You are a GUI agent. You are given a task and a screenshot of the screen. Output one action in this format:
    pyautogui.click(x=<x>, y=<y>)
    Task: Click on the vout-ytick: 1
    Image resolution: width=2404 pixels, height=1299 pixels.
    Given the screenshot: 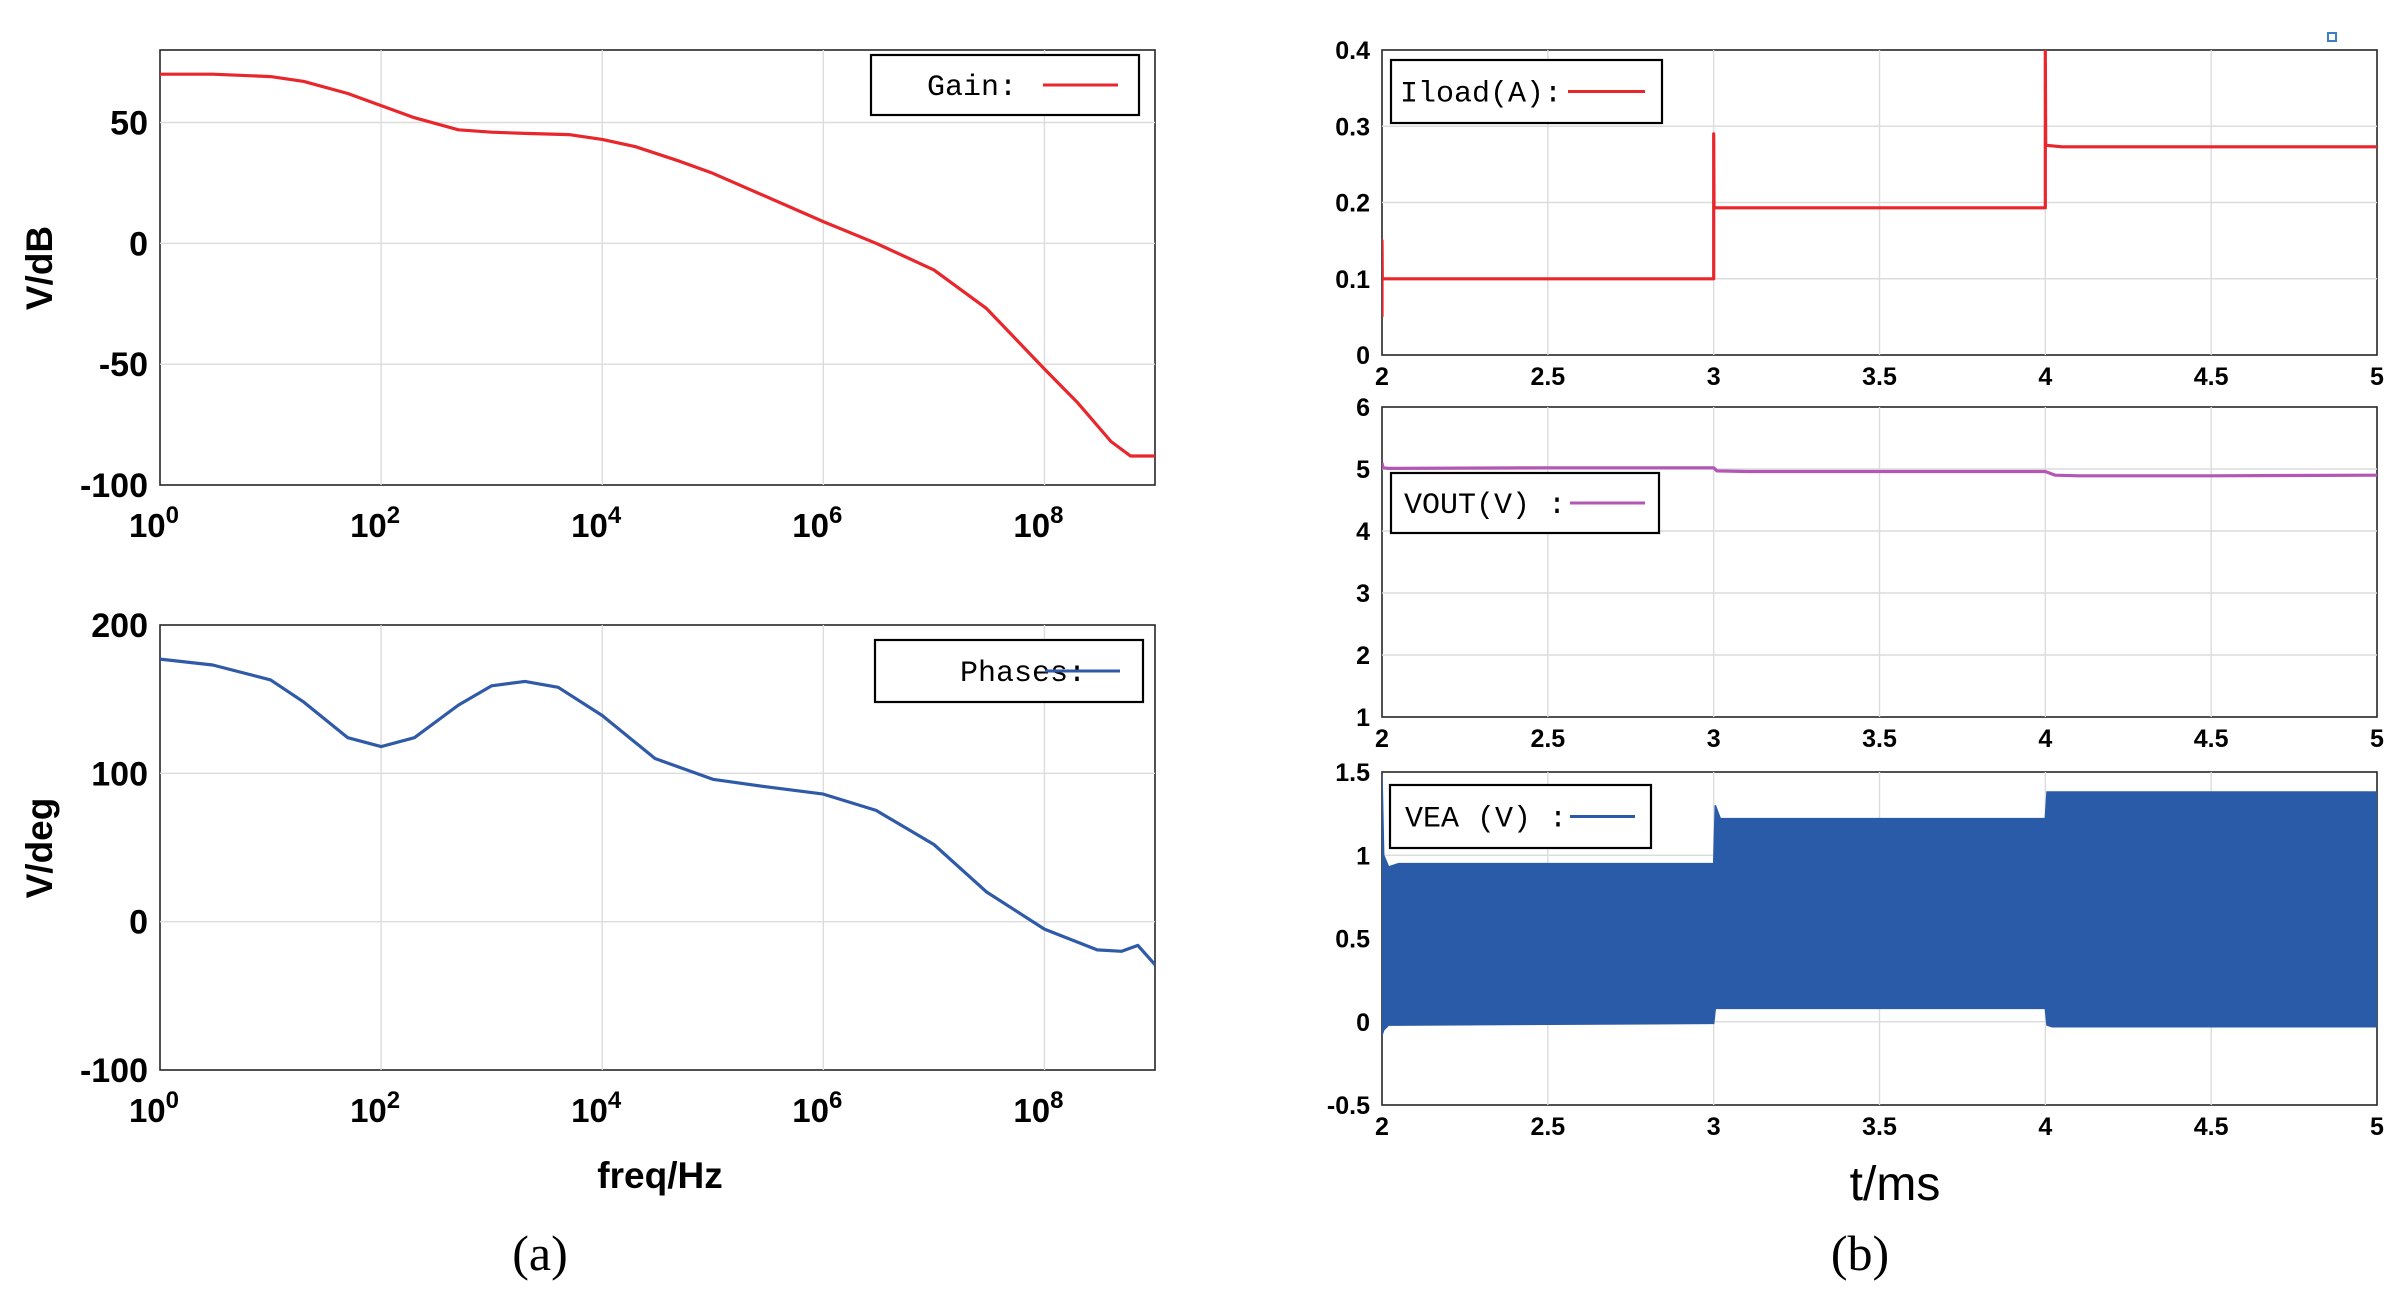 What is the action you would take?
    pyautogui.click(x=1363, y=718)
    